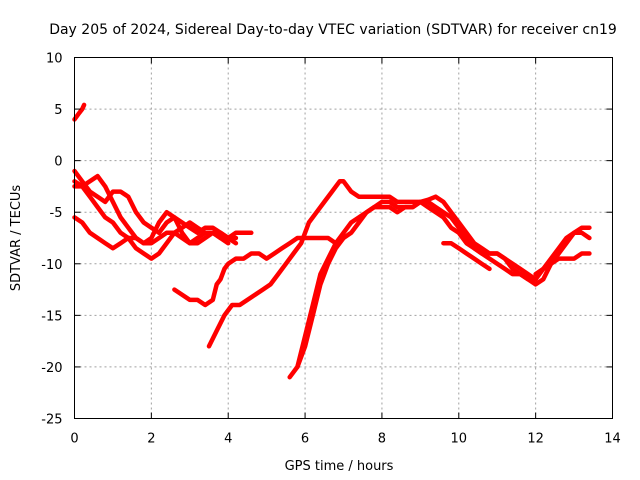  Describe the element at coordinates (51, 420) in the screenshot. I see `y-tick-label: -25` at that location.